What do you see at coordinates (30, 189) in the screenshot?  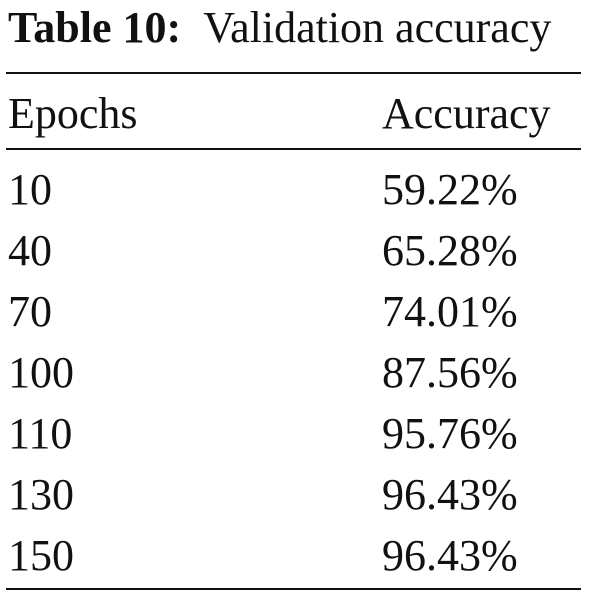 I see `epochs-cell: 10` at bounding box center [30, 189].